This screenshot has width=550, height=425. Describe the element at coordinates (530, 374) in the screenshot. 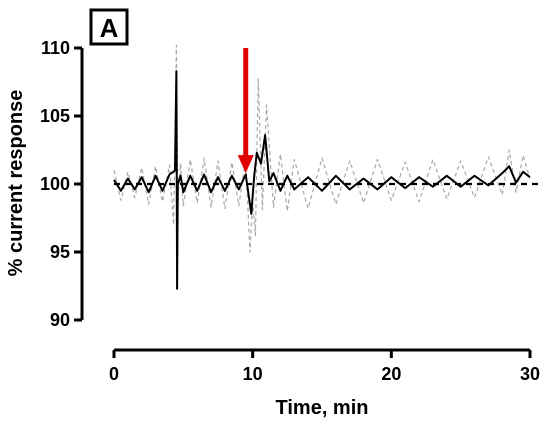

I see `x-tick-label-30: 30` at that location.